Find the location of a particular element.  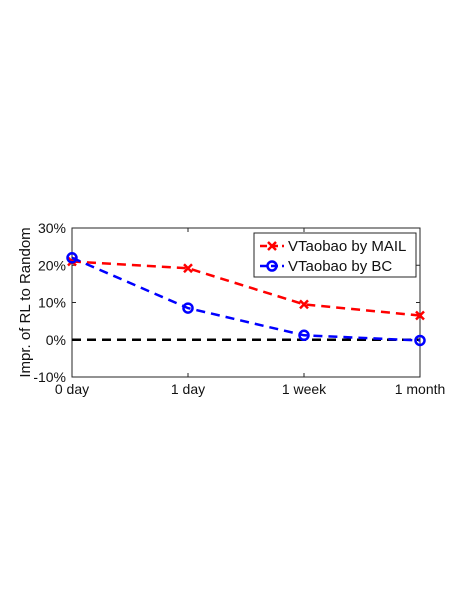

y-tick-label: -10% is located at coordinates (49, 377).